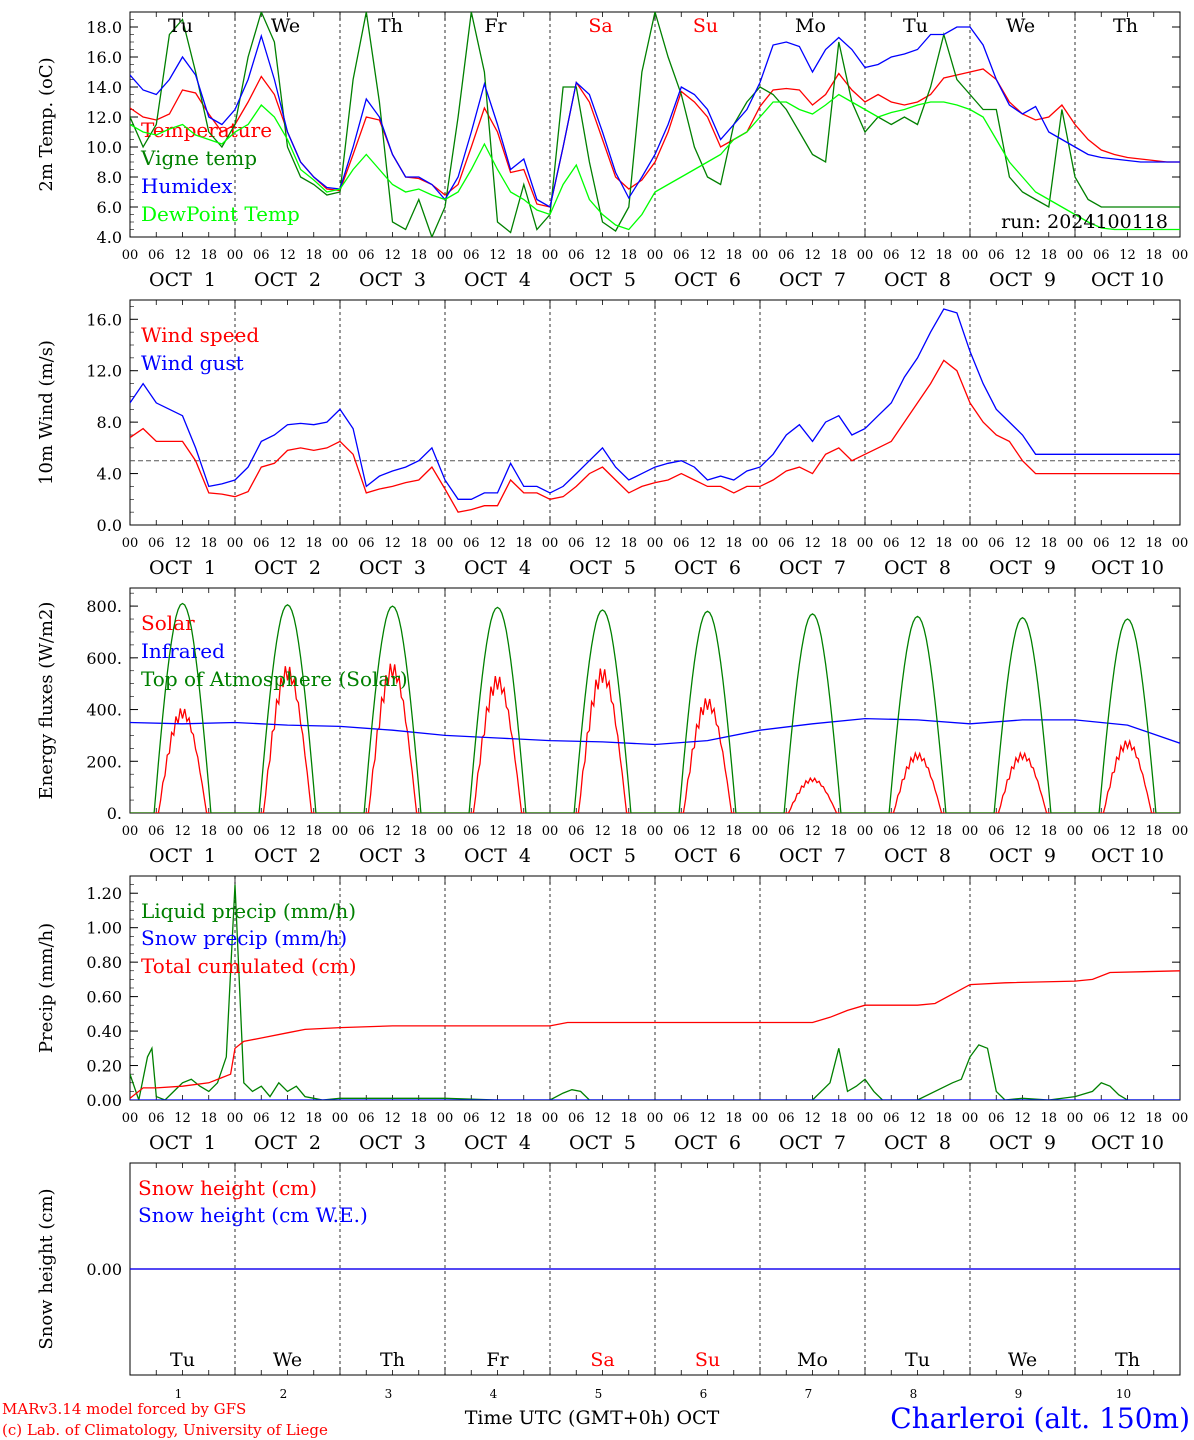 This screenshot has height=1440, width=1194. What do you see at coordinates (182, 1143) in the screenshot?
I see `date-label: OCT 1` at bounding box center [182, 1143].